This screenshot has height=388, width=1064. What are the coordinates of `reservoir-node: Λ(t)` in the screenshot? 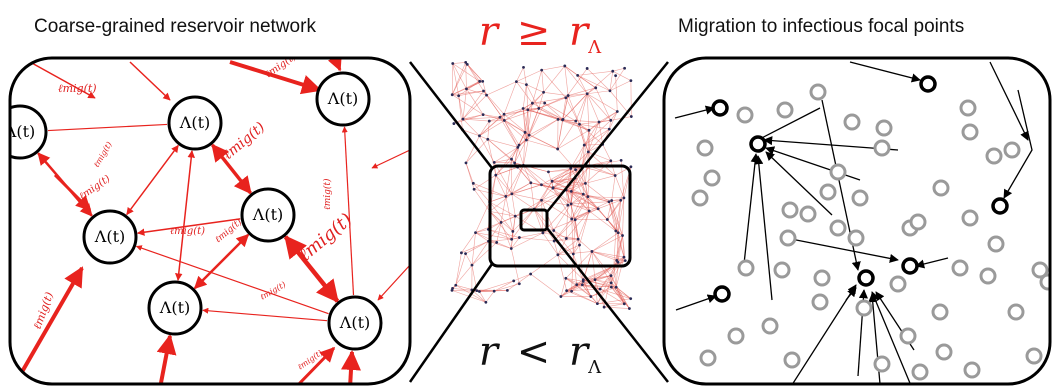 It's located at (110, 237).